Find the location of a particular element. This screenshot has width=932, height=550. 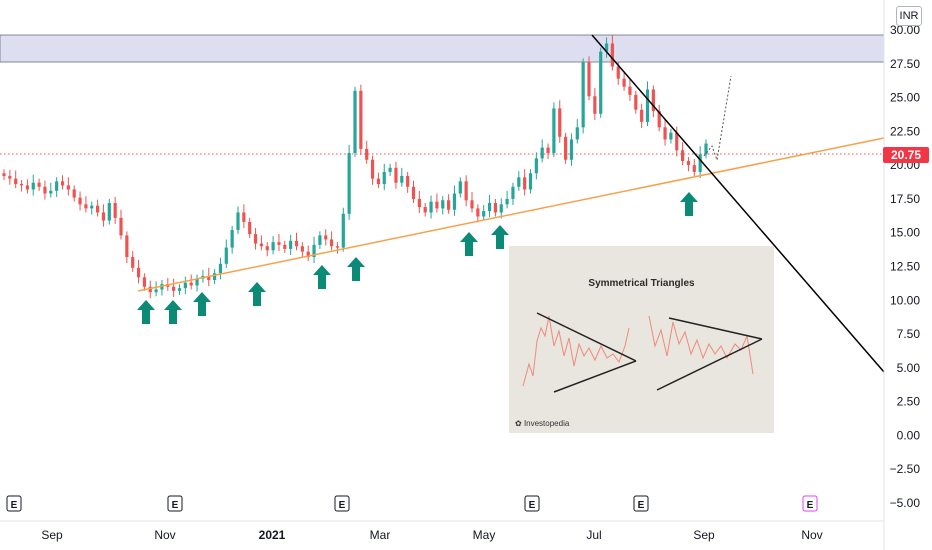

investopedia-logo-icon: ✿ is located at coordinates (518, 423).